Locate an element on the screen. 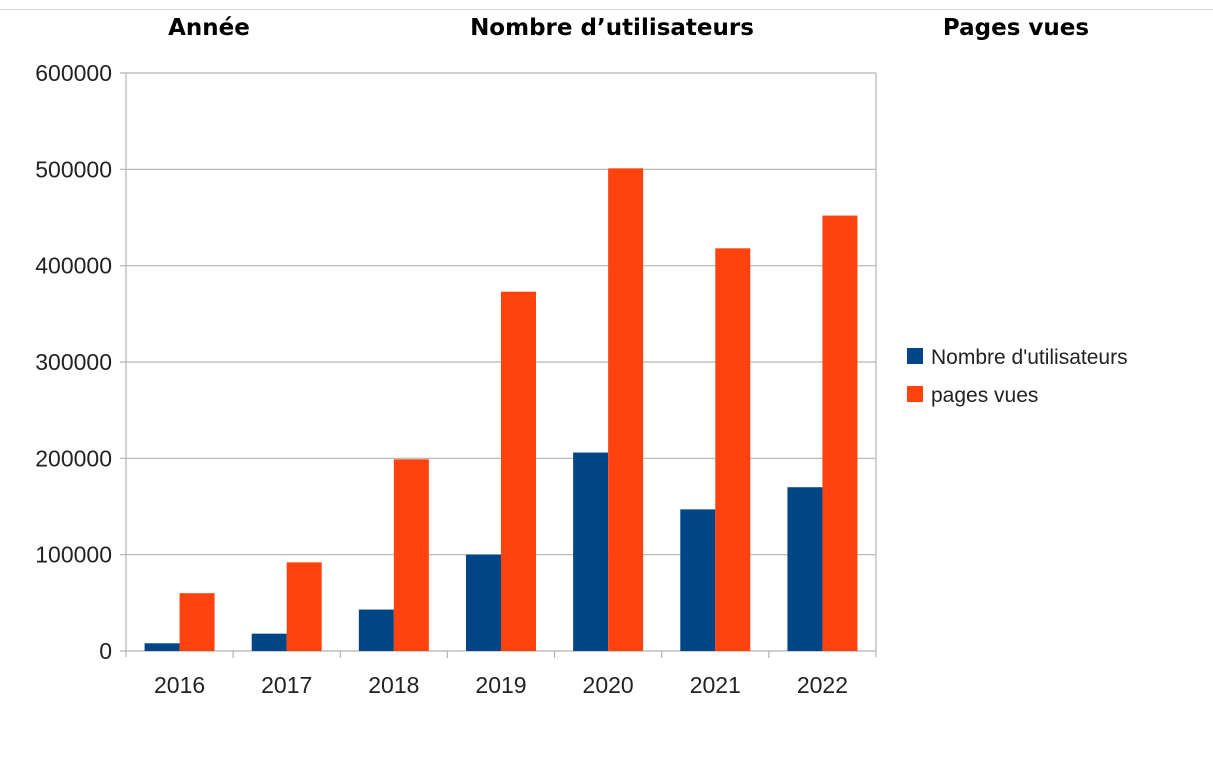 This screenshot has height=767, width=1213. y-tick-label: 300000 is located at coordinates (73, 362).